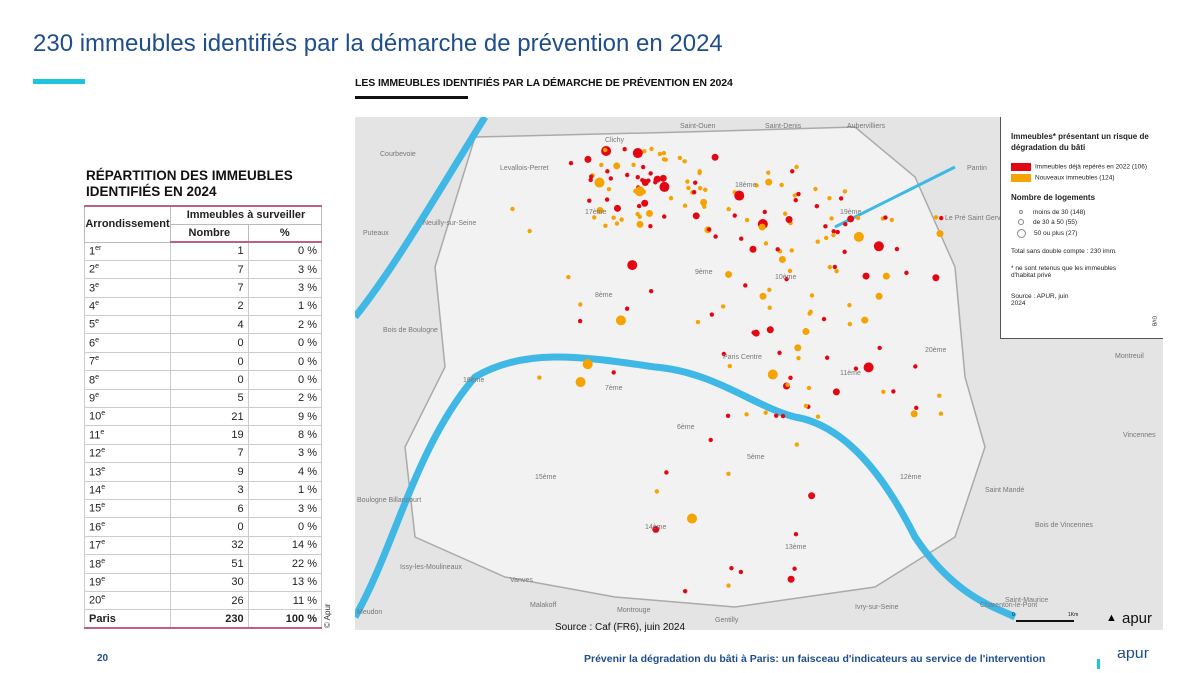 The height and width of the screenshot is (673, 1200). What do you see at coordinates (209, 582) in the screenshot?
I see `nombre-cell: 30` at bounding box center [209, 582].